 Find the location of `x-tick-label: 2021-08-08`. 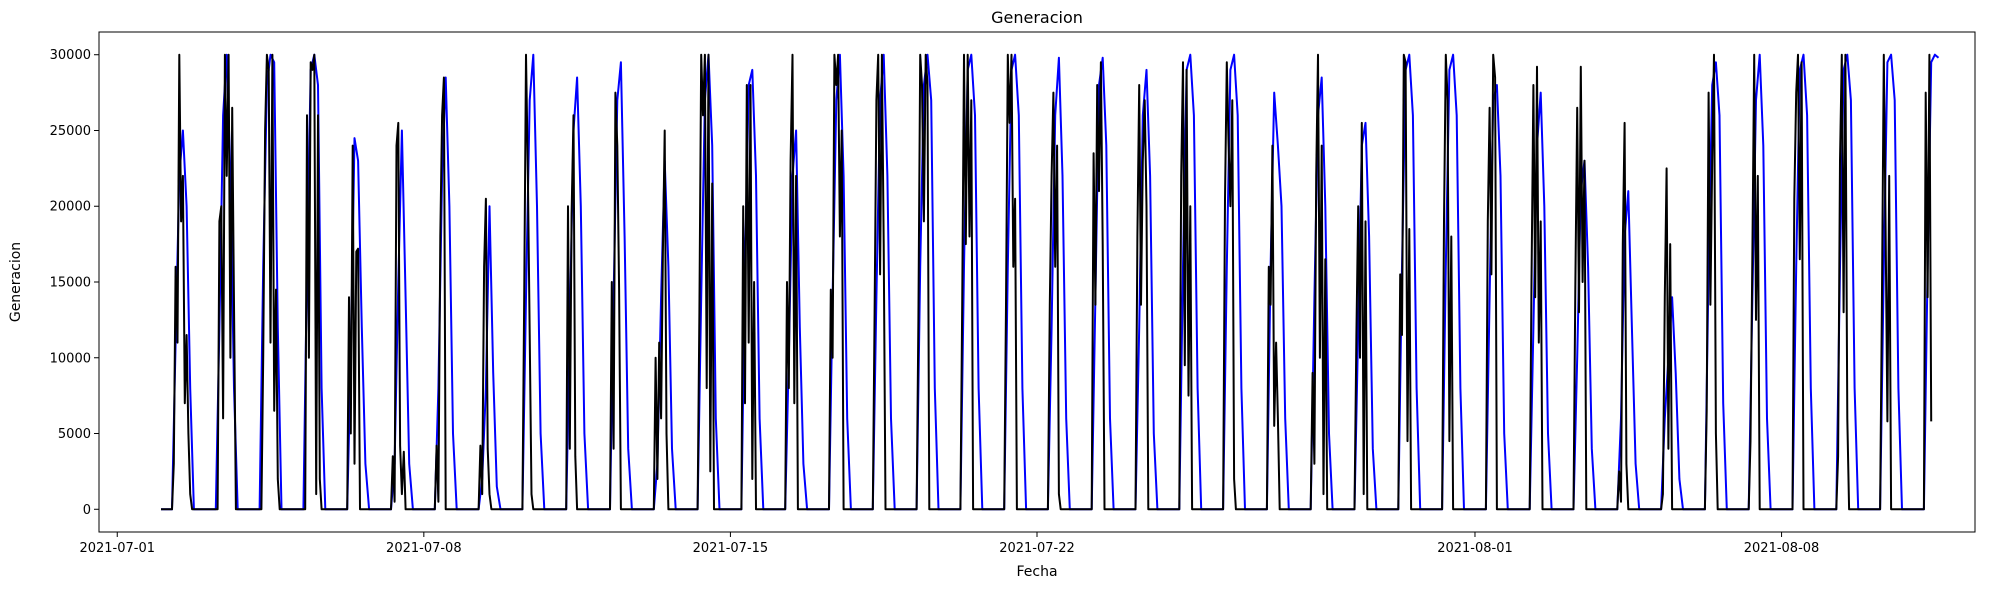

x-tick-label: 2021-08-08 is located at coordinates (1782, 548).